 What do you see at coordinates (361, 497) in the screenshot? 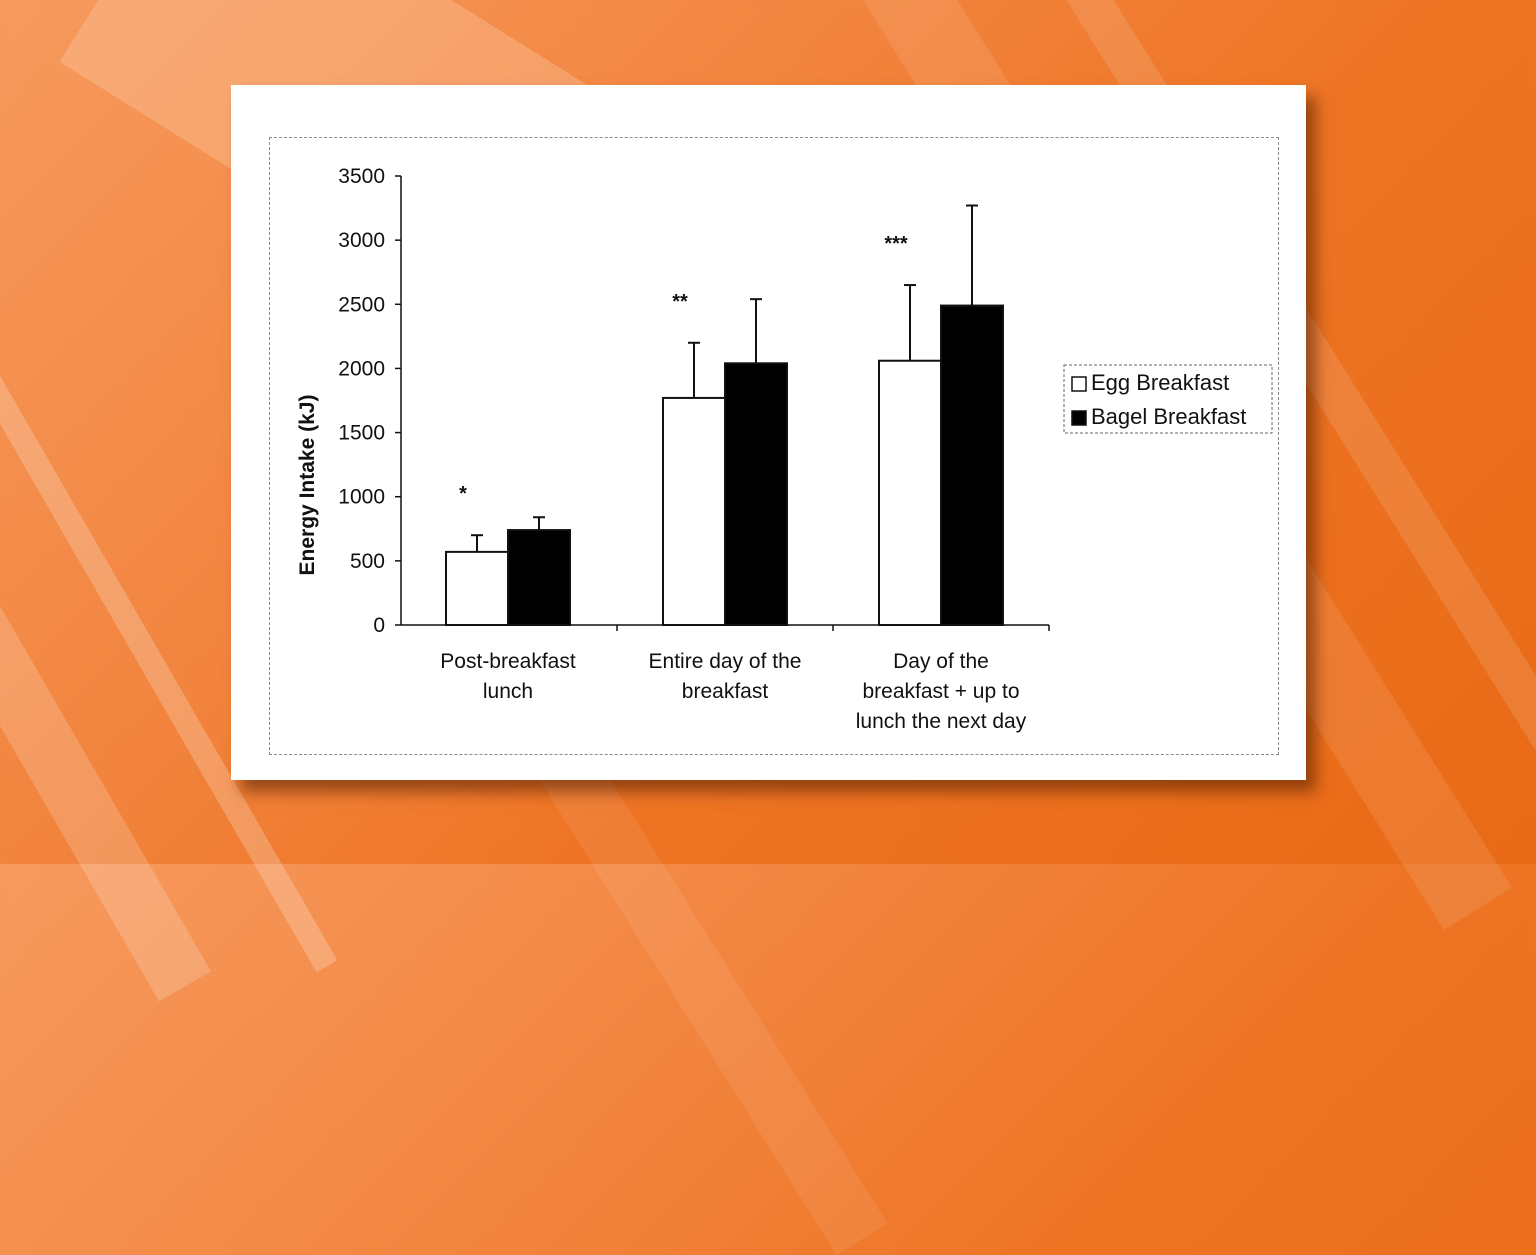
I see `y-tick-label: 1000` at bounding box center [361, 497].